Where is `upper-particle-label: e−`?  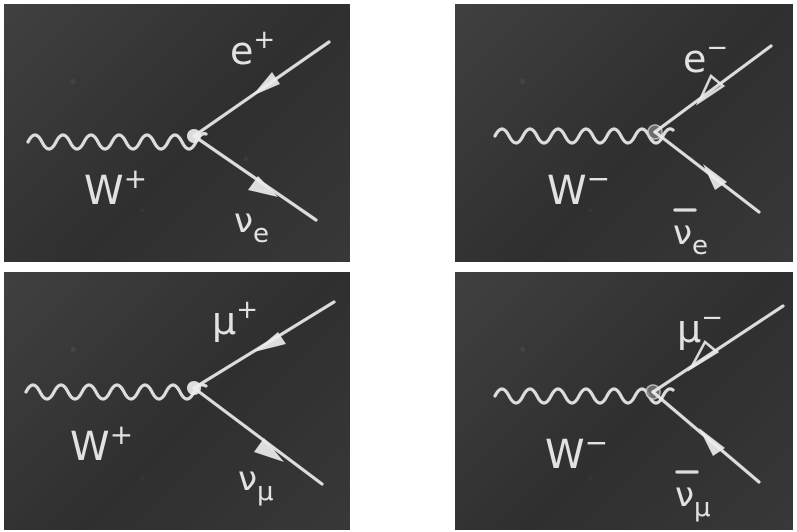 upper-particle-label: e− is located at coordinates (705, 57).